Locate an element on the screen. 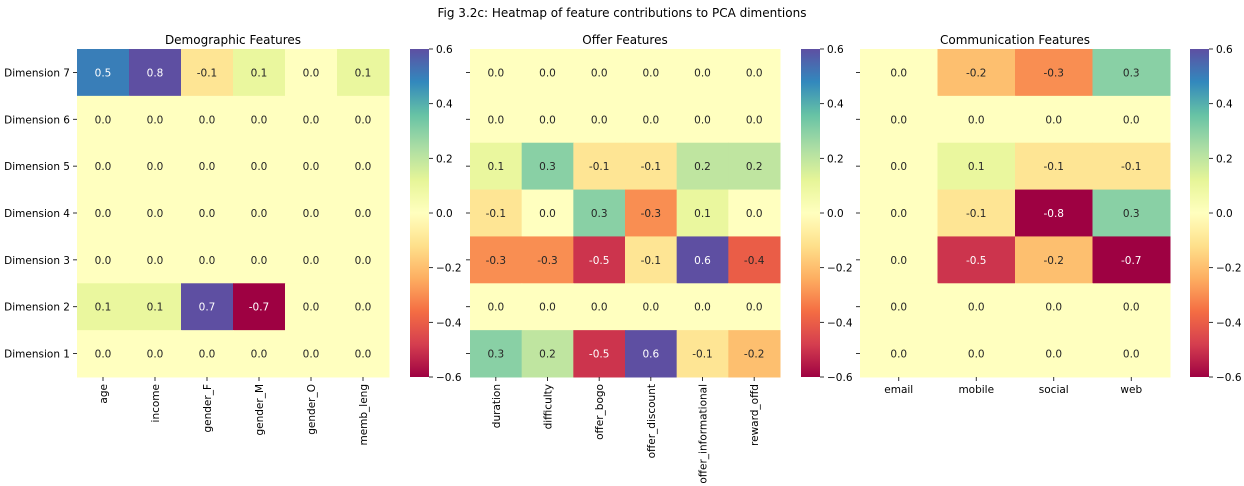  cell-value-label: 0.2 is located at coordinates (547, 355).